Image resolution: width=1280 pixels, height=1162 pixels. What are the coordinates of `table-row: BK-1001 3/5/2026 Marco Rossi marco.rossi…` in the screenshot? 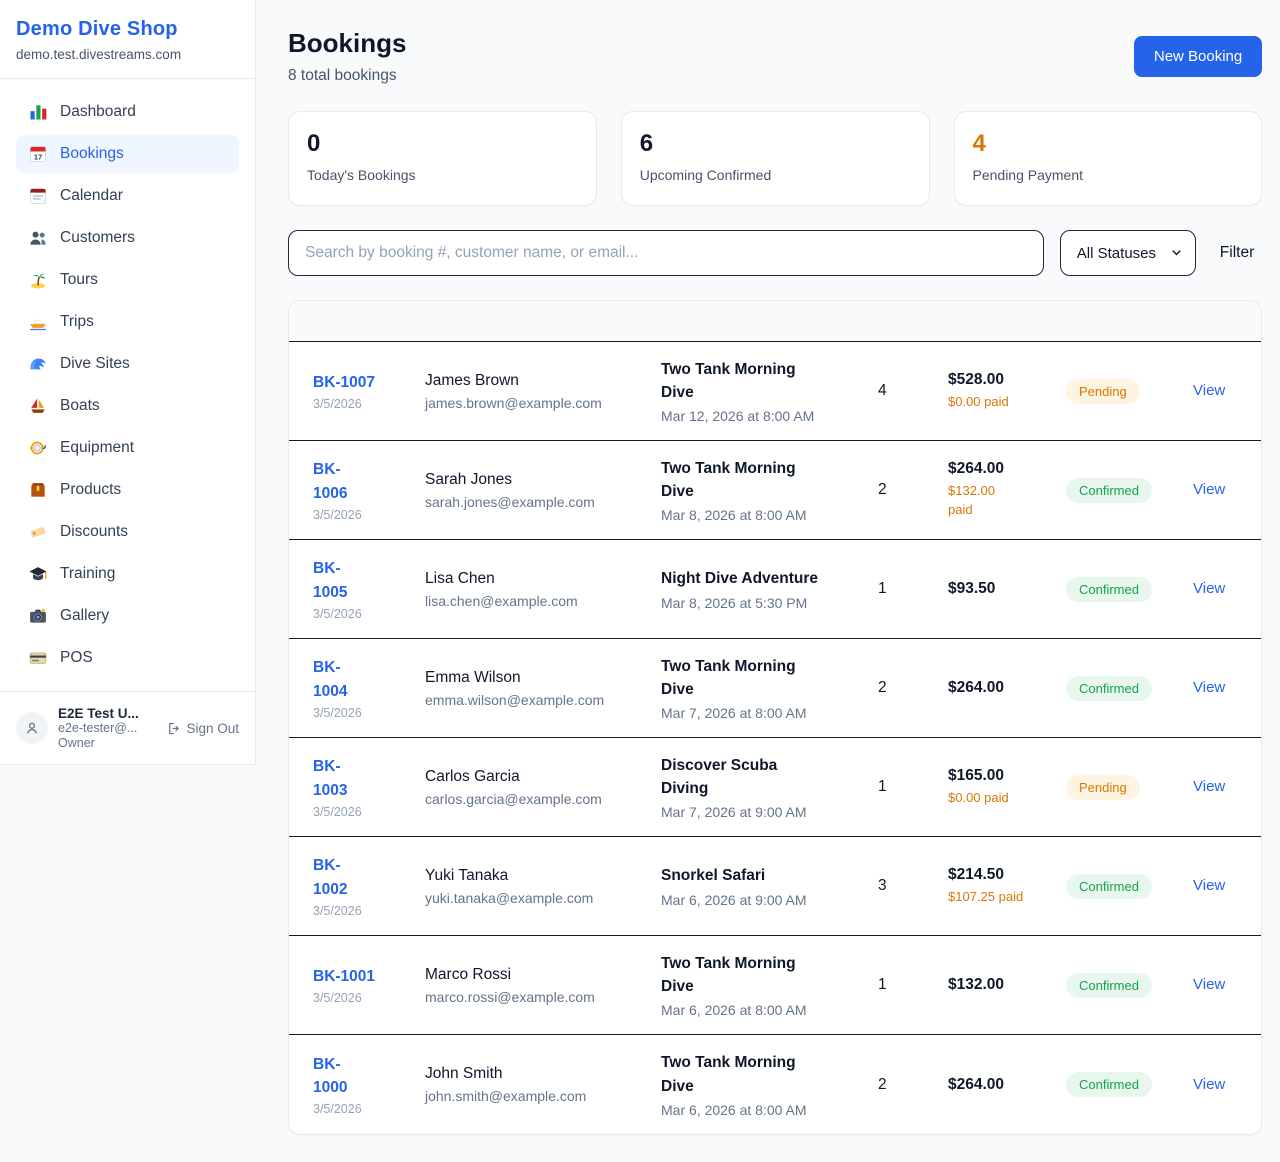 It's located at (775, 985).